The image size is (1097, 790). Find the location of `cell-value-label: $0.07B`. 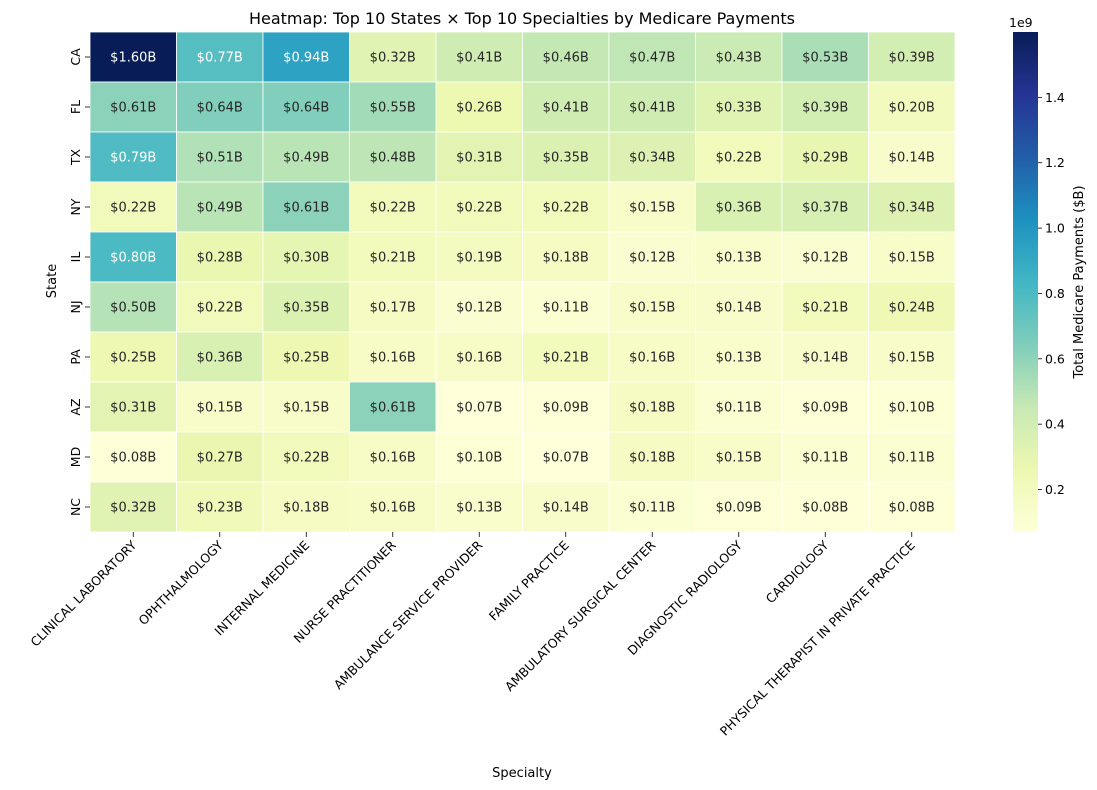

cell-value-label: $0.07B is located at coordinates (479, 408).